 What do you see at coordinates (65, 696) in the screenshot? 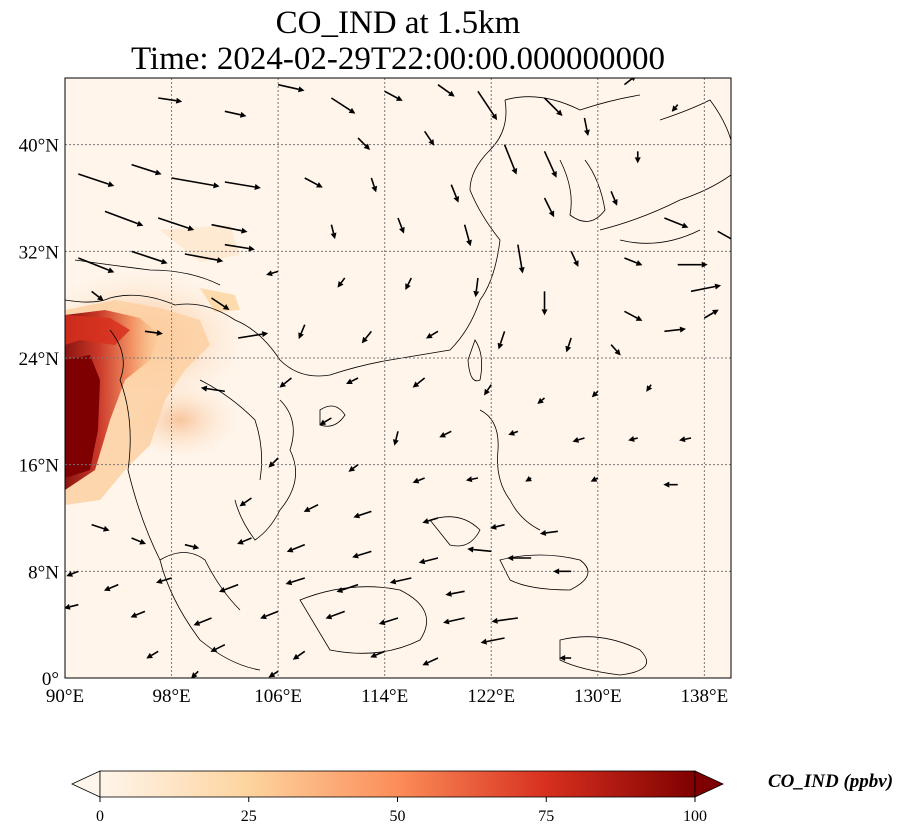
I see `x-tick-label: 90°E` at bounding box center [65, 696].